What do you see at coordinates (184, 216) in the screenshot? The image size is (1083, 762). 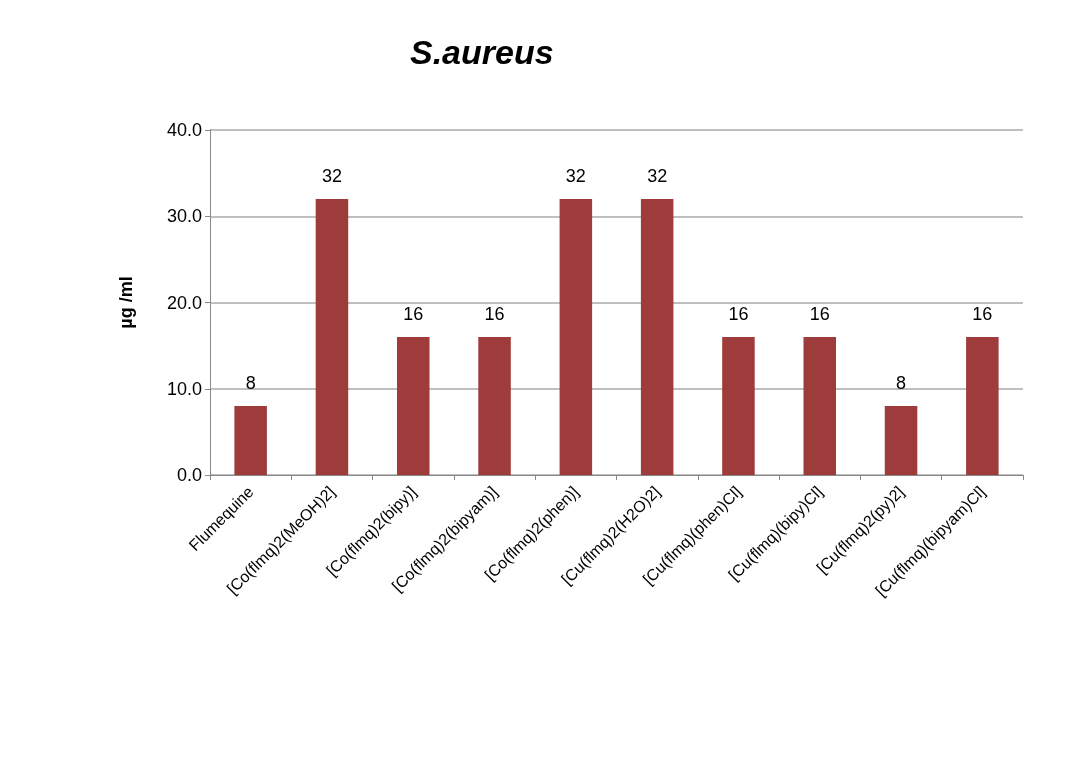 I see `y-tick-label: 30.0` at bounding box center [184, 216].